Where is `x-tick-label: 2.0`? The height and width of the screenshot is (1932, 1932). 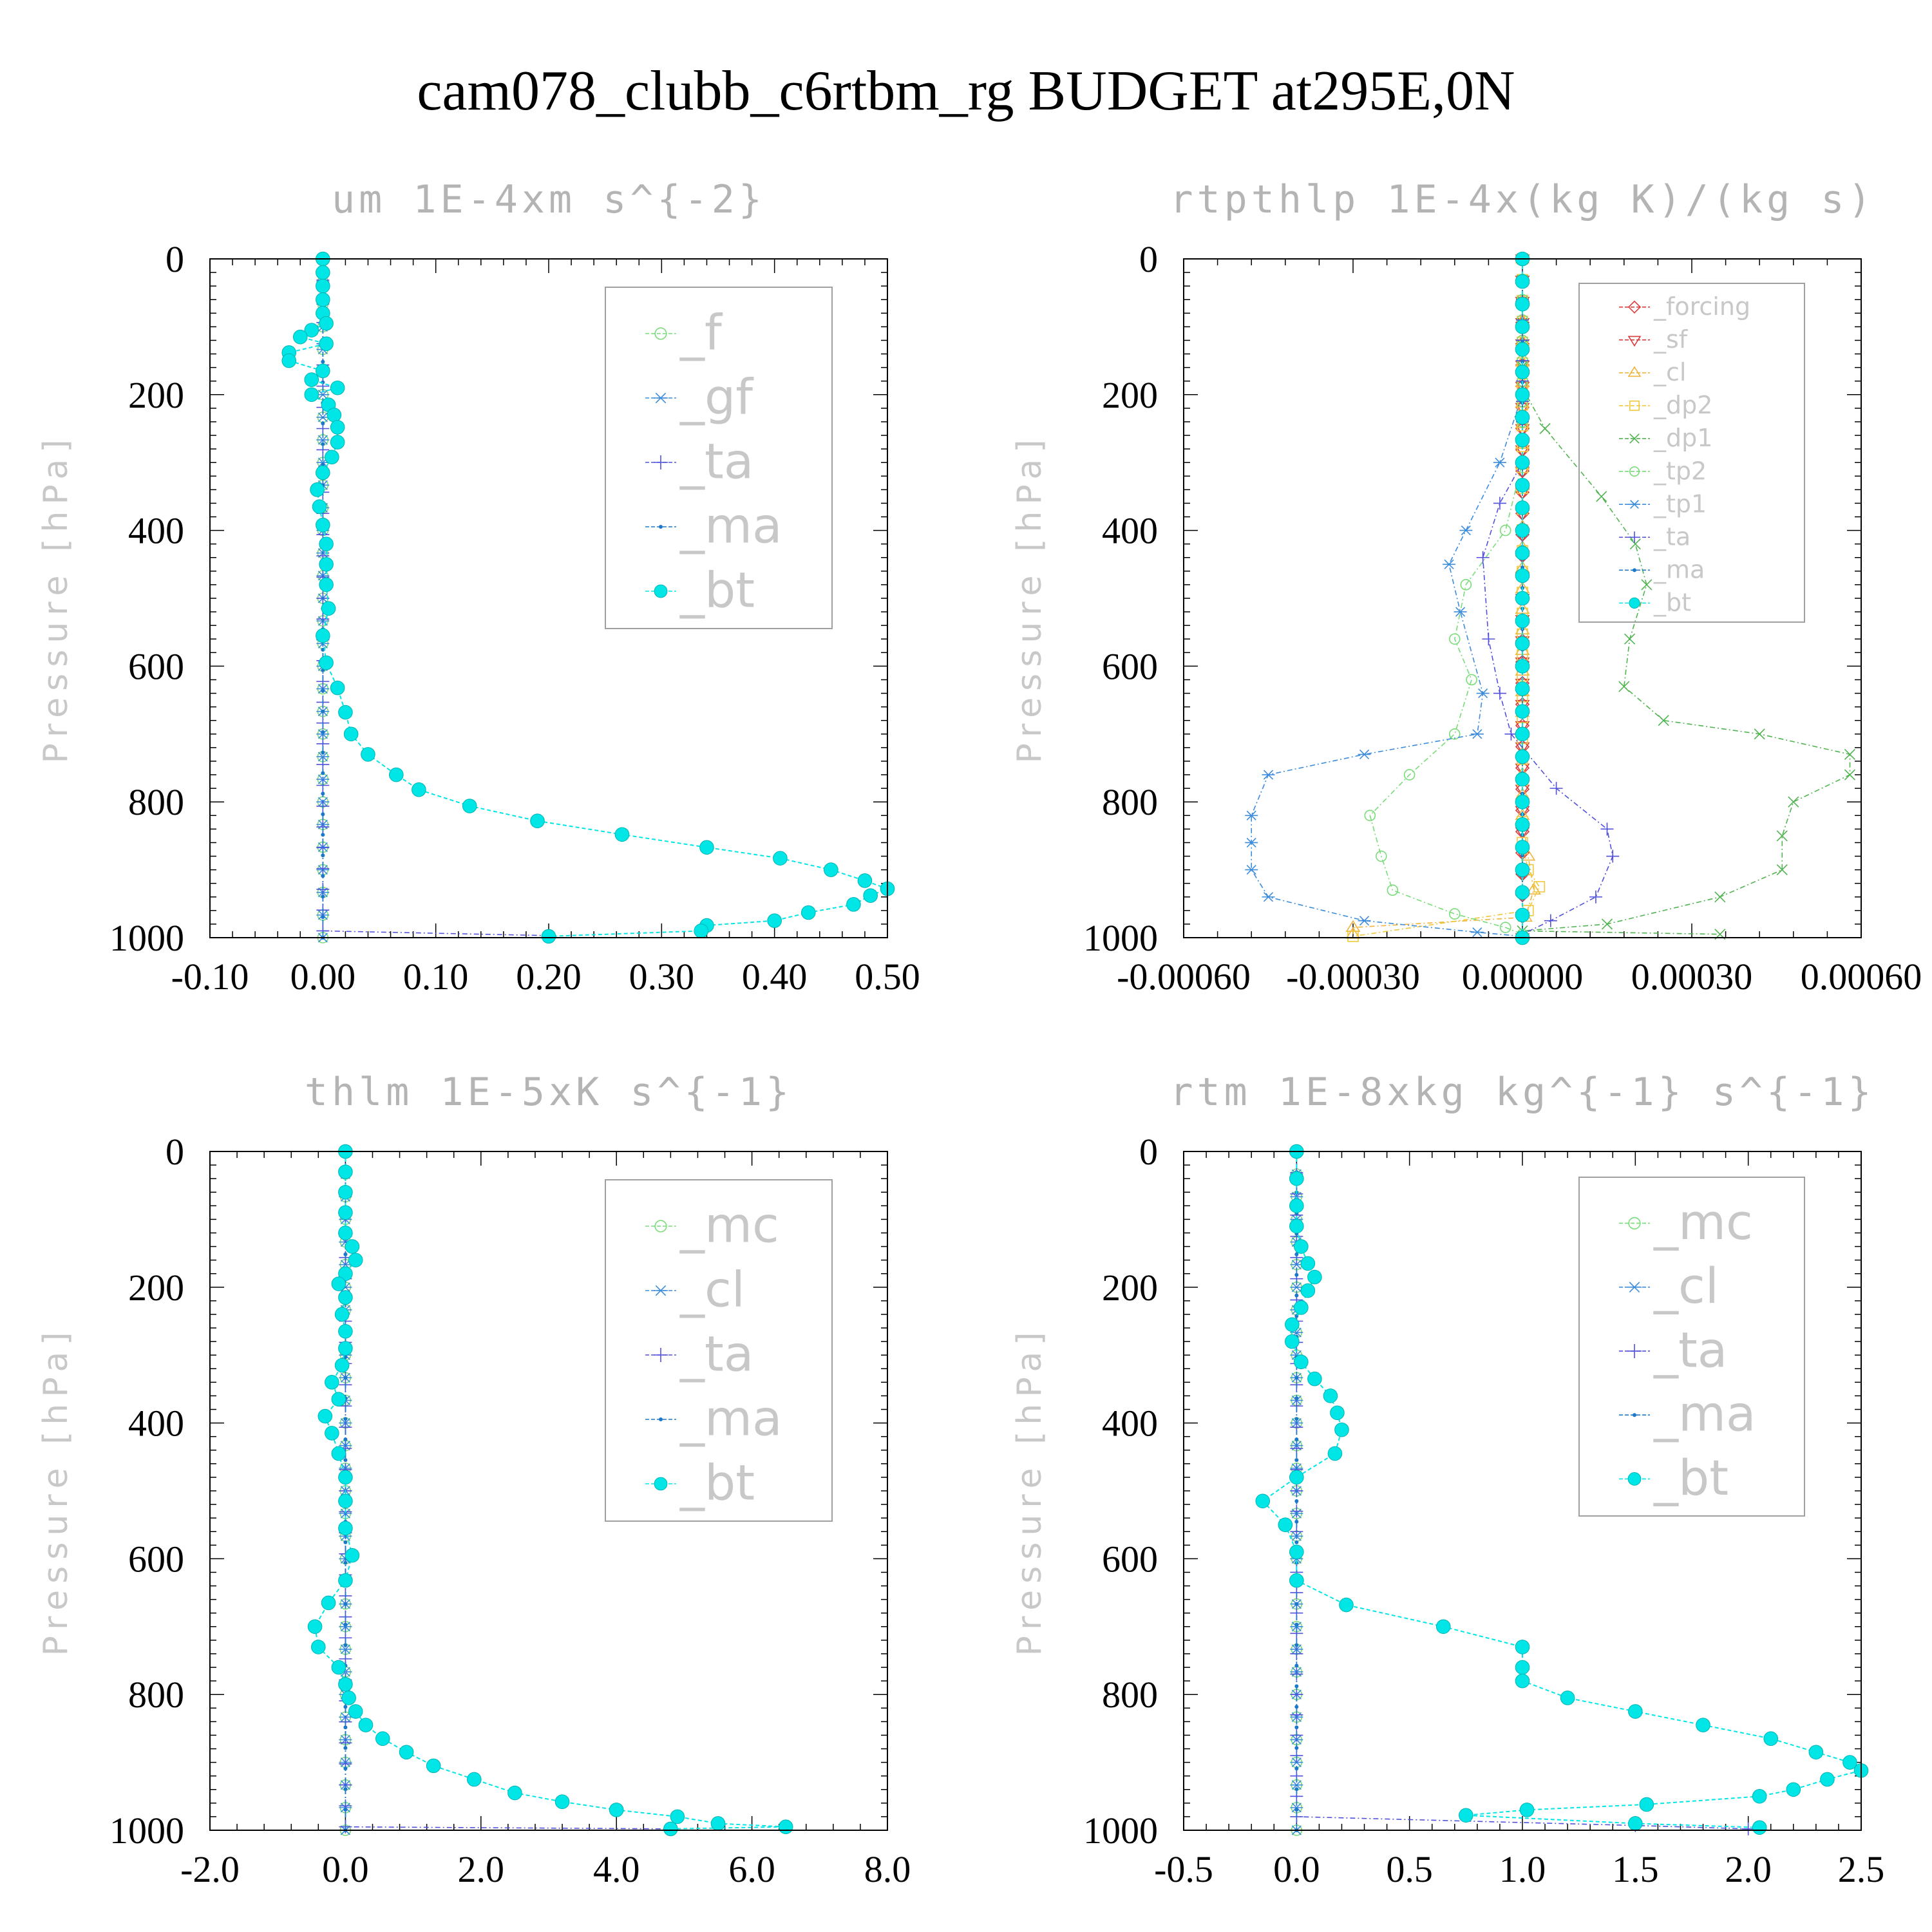 x-tick-label: 2.0 is located at coordinates (1748, 1869).